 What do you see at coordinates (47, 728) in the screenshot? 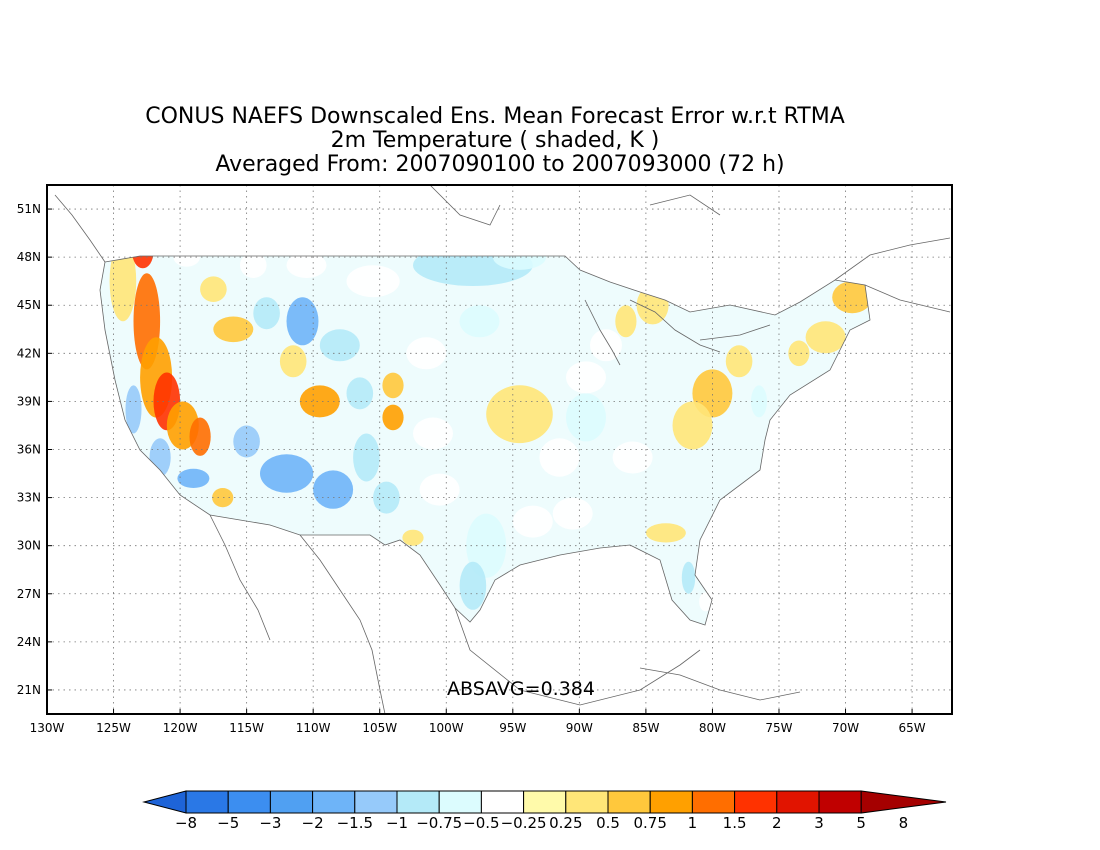
I see `lon-tick-label: 130W` at bounding box center [47, 728].